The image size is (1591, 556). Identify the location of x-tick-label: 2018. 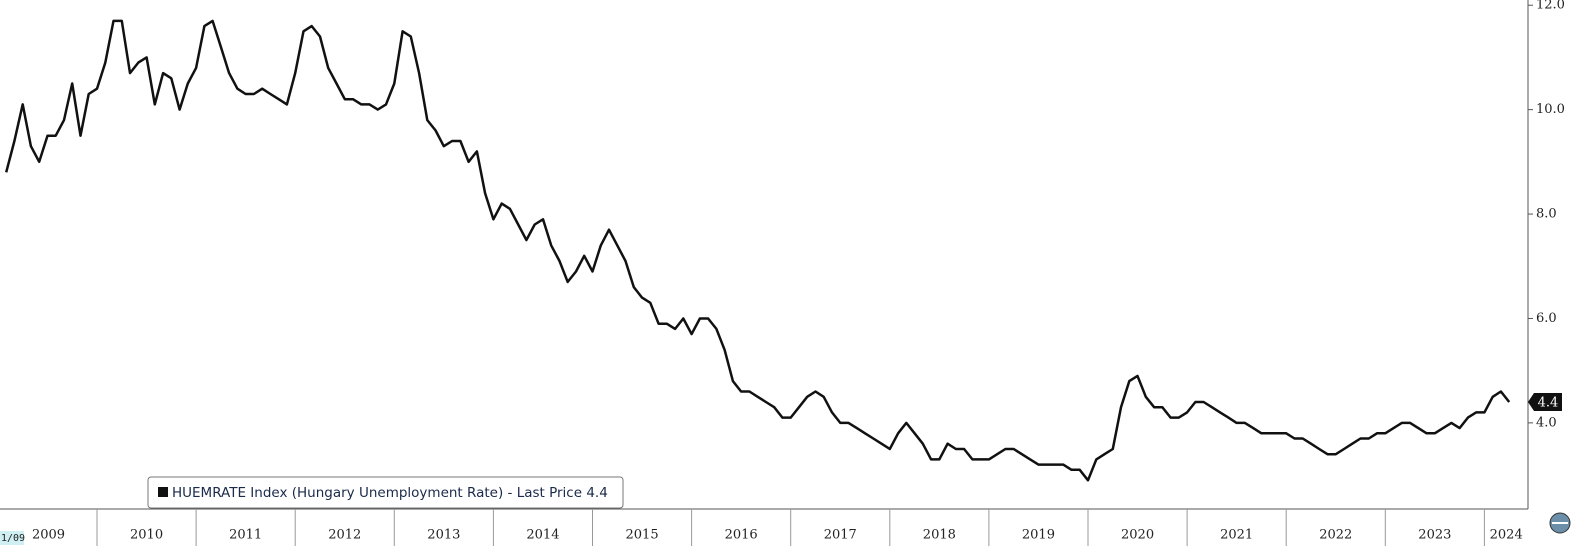
(939, 535).